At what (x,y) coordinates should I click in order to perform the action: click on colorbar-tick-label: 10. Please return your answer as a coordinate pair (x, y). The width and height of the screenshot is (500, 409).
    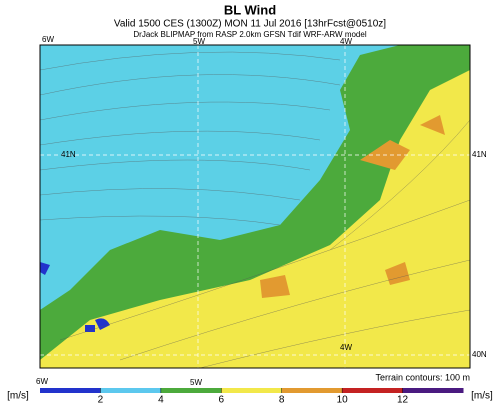
    Looking at the image, I should click on (343, 400).